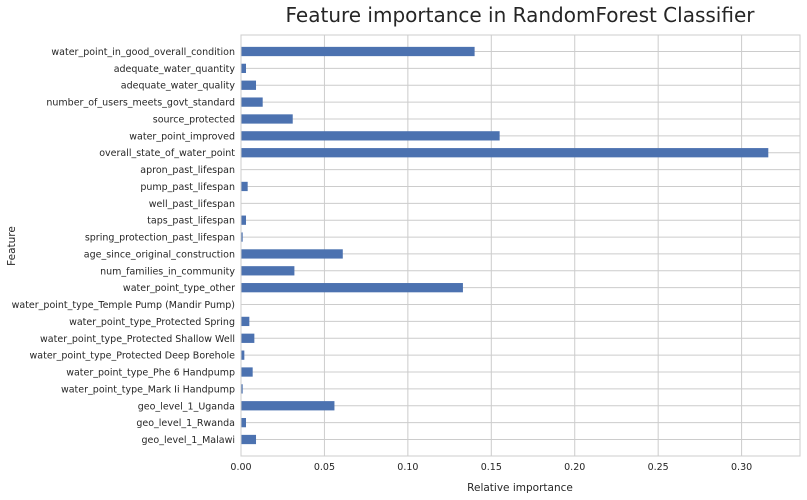  Describe the element at coordinates (191, 221) in the screenshot. I see `y-tick-label: taps_past_lifespan` at that location.